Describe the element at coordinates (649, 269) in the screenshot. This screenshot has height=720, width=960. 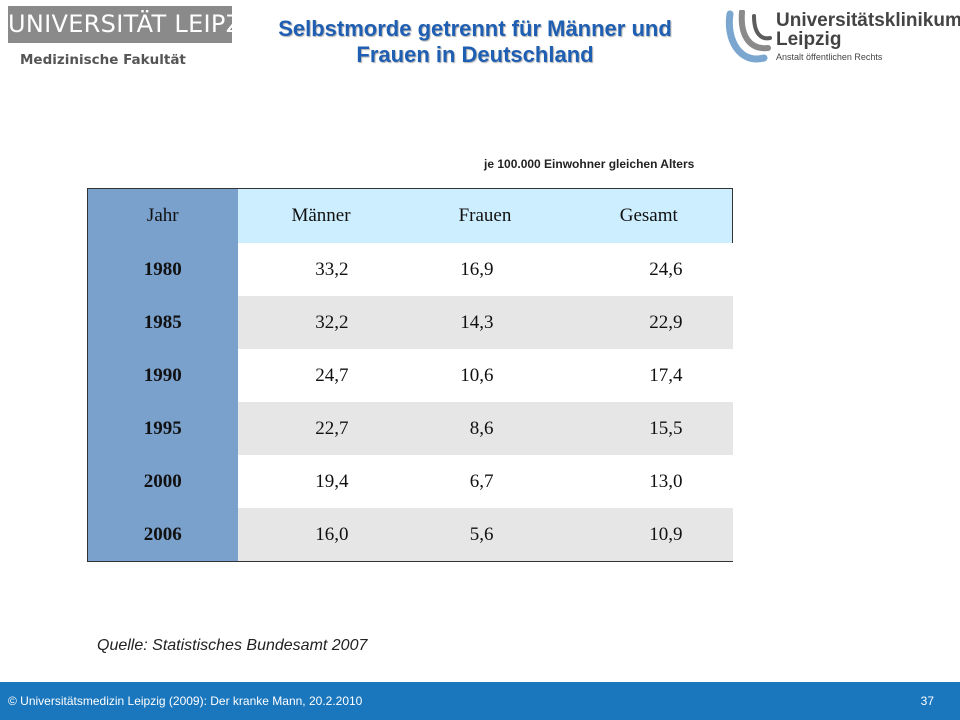
I see `cell-gesamt: 24,6` at that location.